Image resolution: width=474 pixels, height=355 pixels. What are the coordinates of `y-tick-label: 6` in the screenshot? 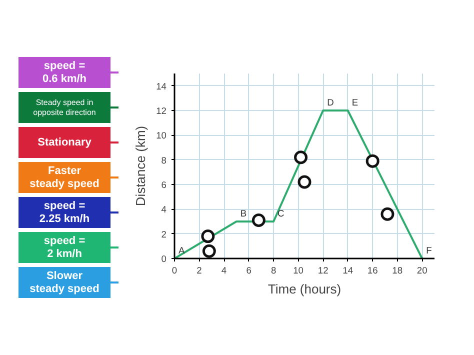 It's located at (164, 185).